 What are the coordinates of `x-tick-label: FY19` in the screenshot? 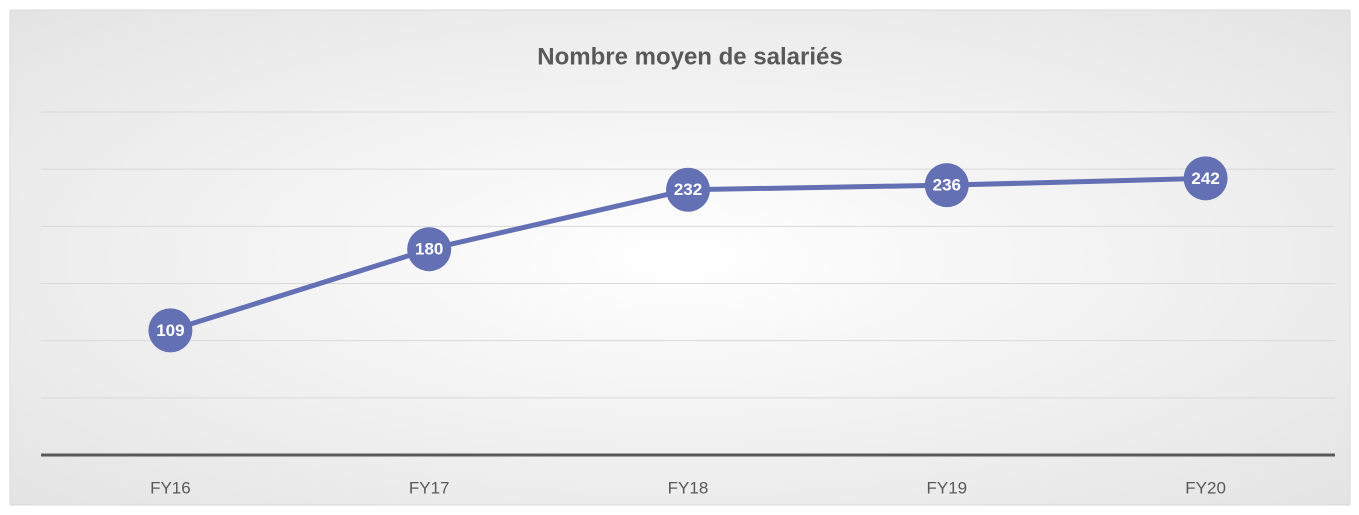 It's located at (946, 487).